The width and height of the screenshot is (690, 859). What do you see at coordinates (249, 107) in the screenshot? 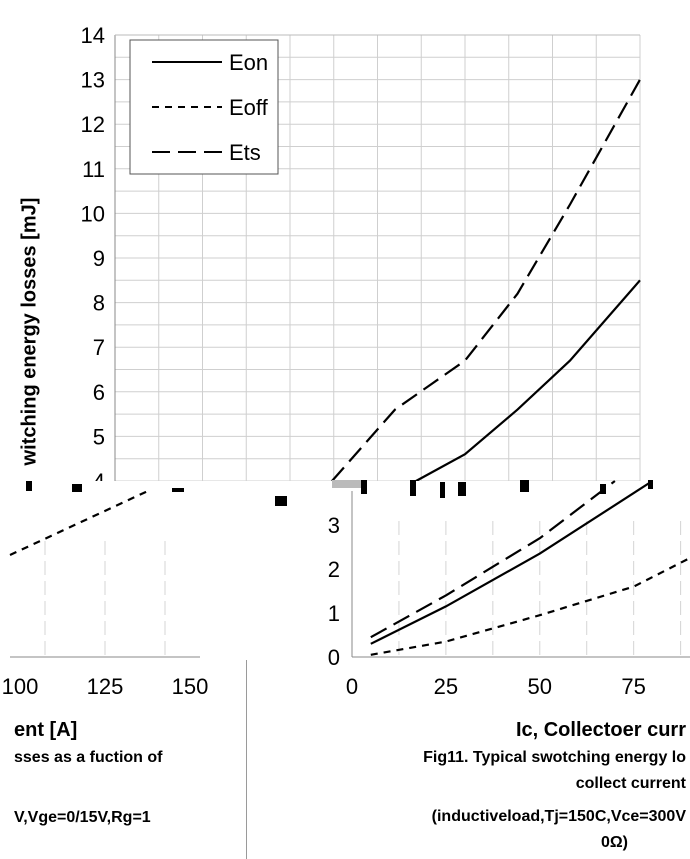
I see `legend-label-eoff: Eoff` at bounding box center [249, 107].